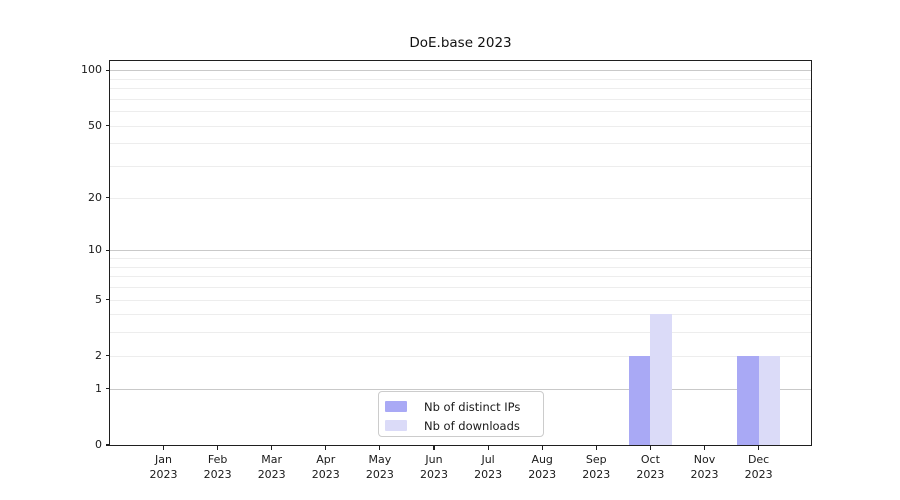 Image resolution: width=900 pixels, height=500 pixels. Describe the element at coordinates (91, 70) in the screenshot. I see `y-tick-label: 100` at that location.